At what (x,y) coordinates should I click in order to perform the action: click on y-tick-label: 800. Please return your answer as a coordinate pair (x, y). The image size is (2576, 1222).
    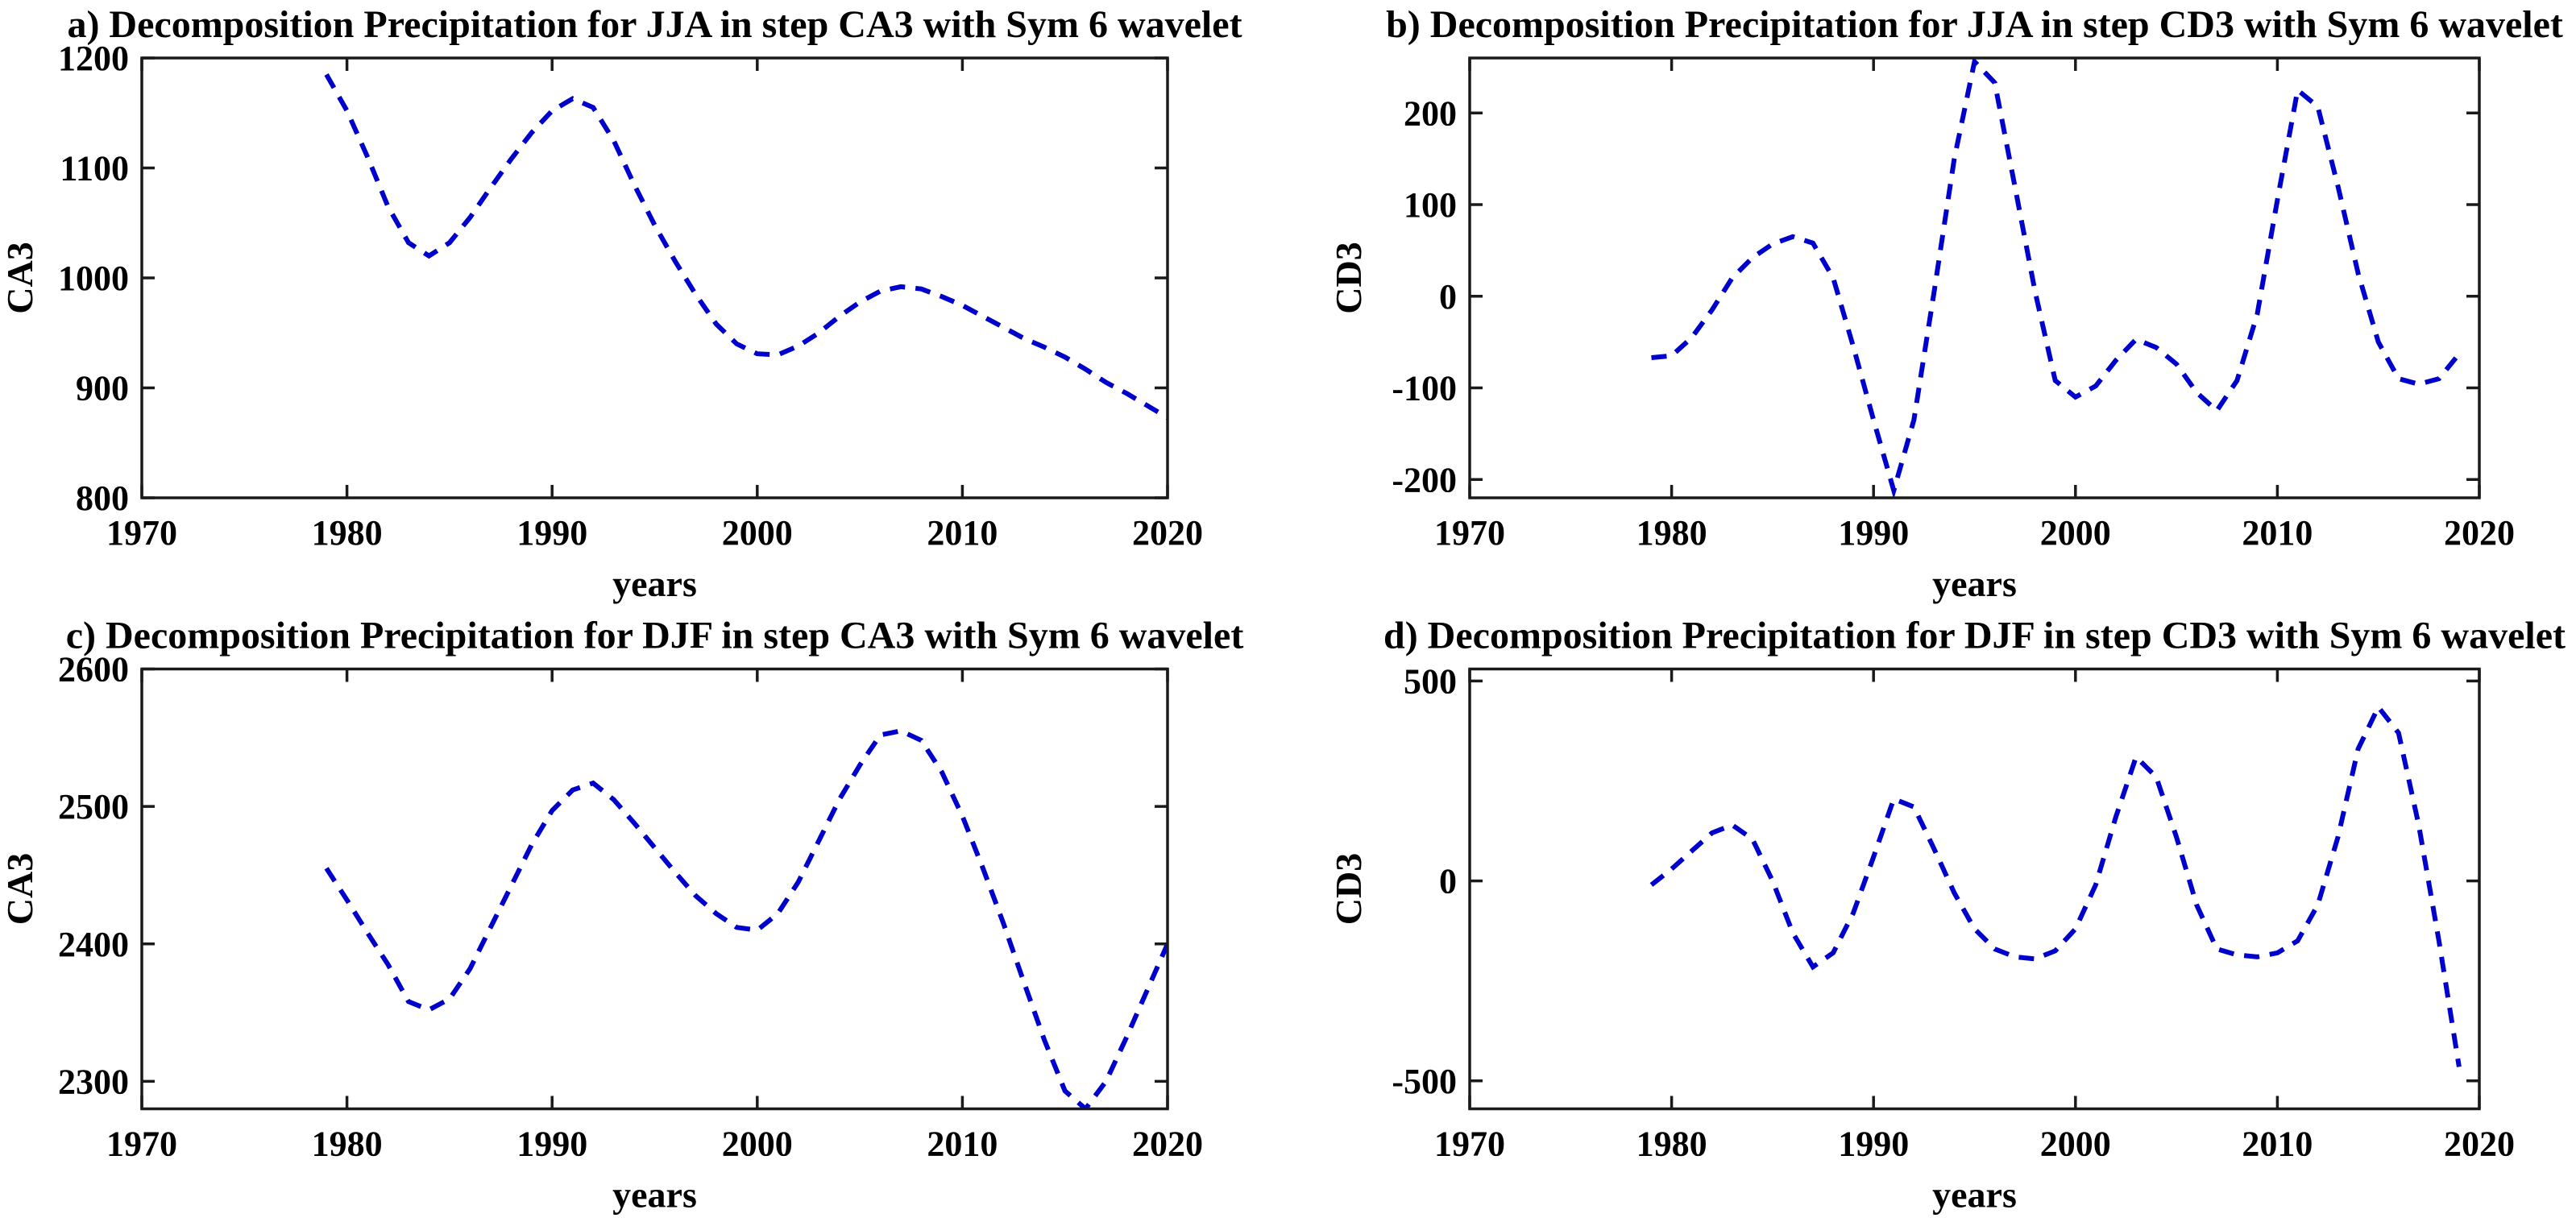
    Looking at the image, I should click on (102, 498).